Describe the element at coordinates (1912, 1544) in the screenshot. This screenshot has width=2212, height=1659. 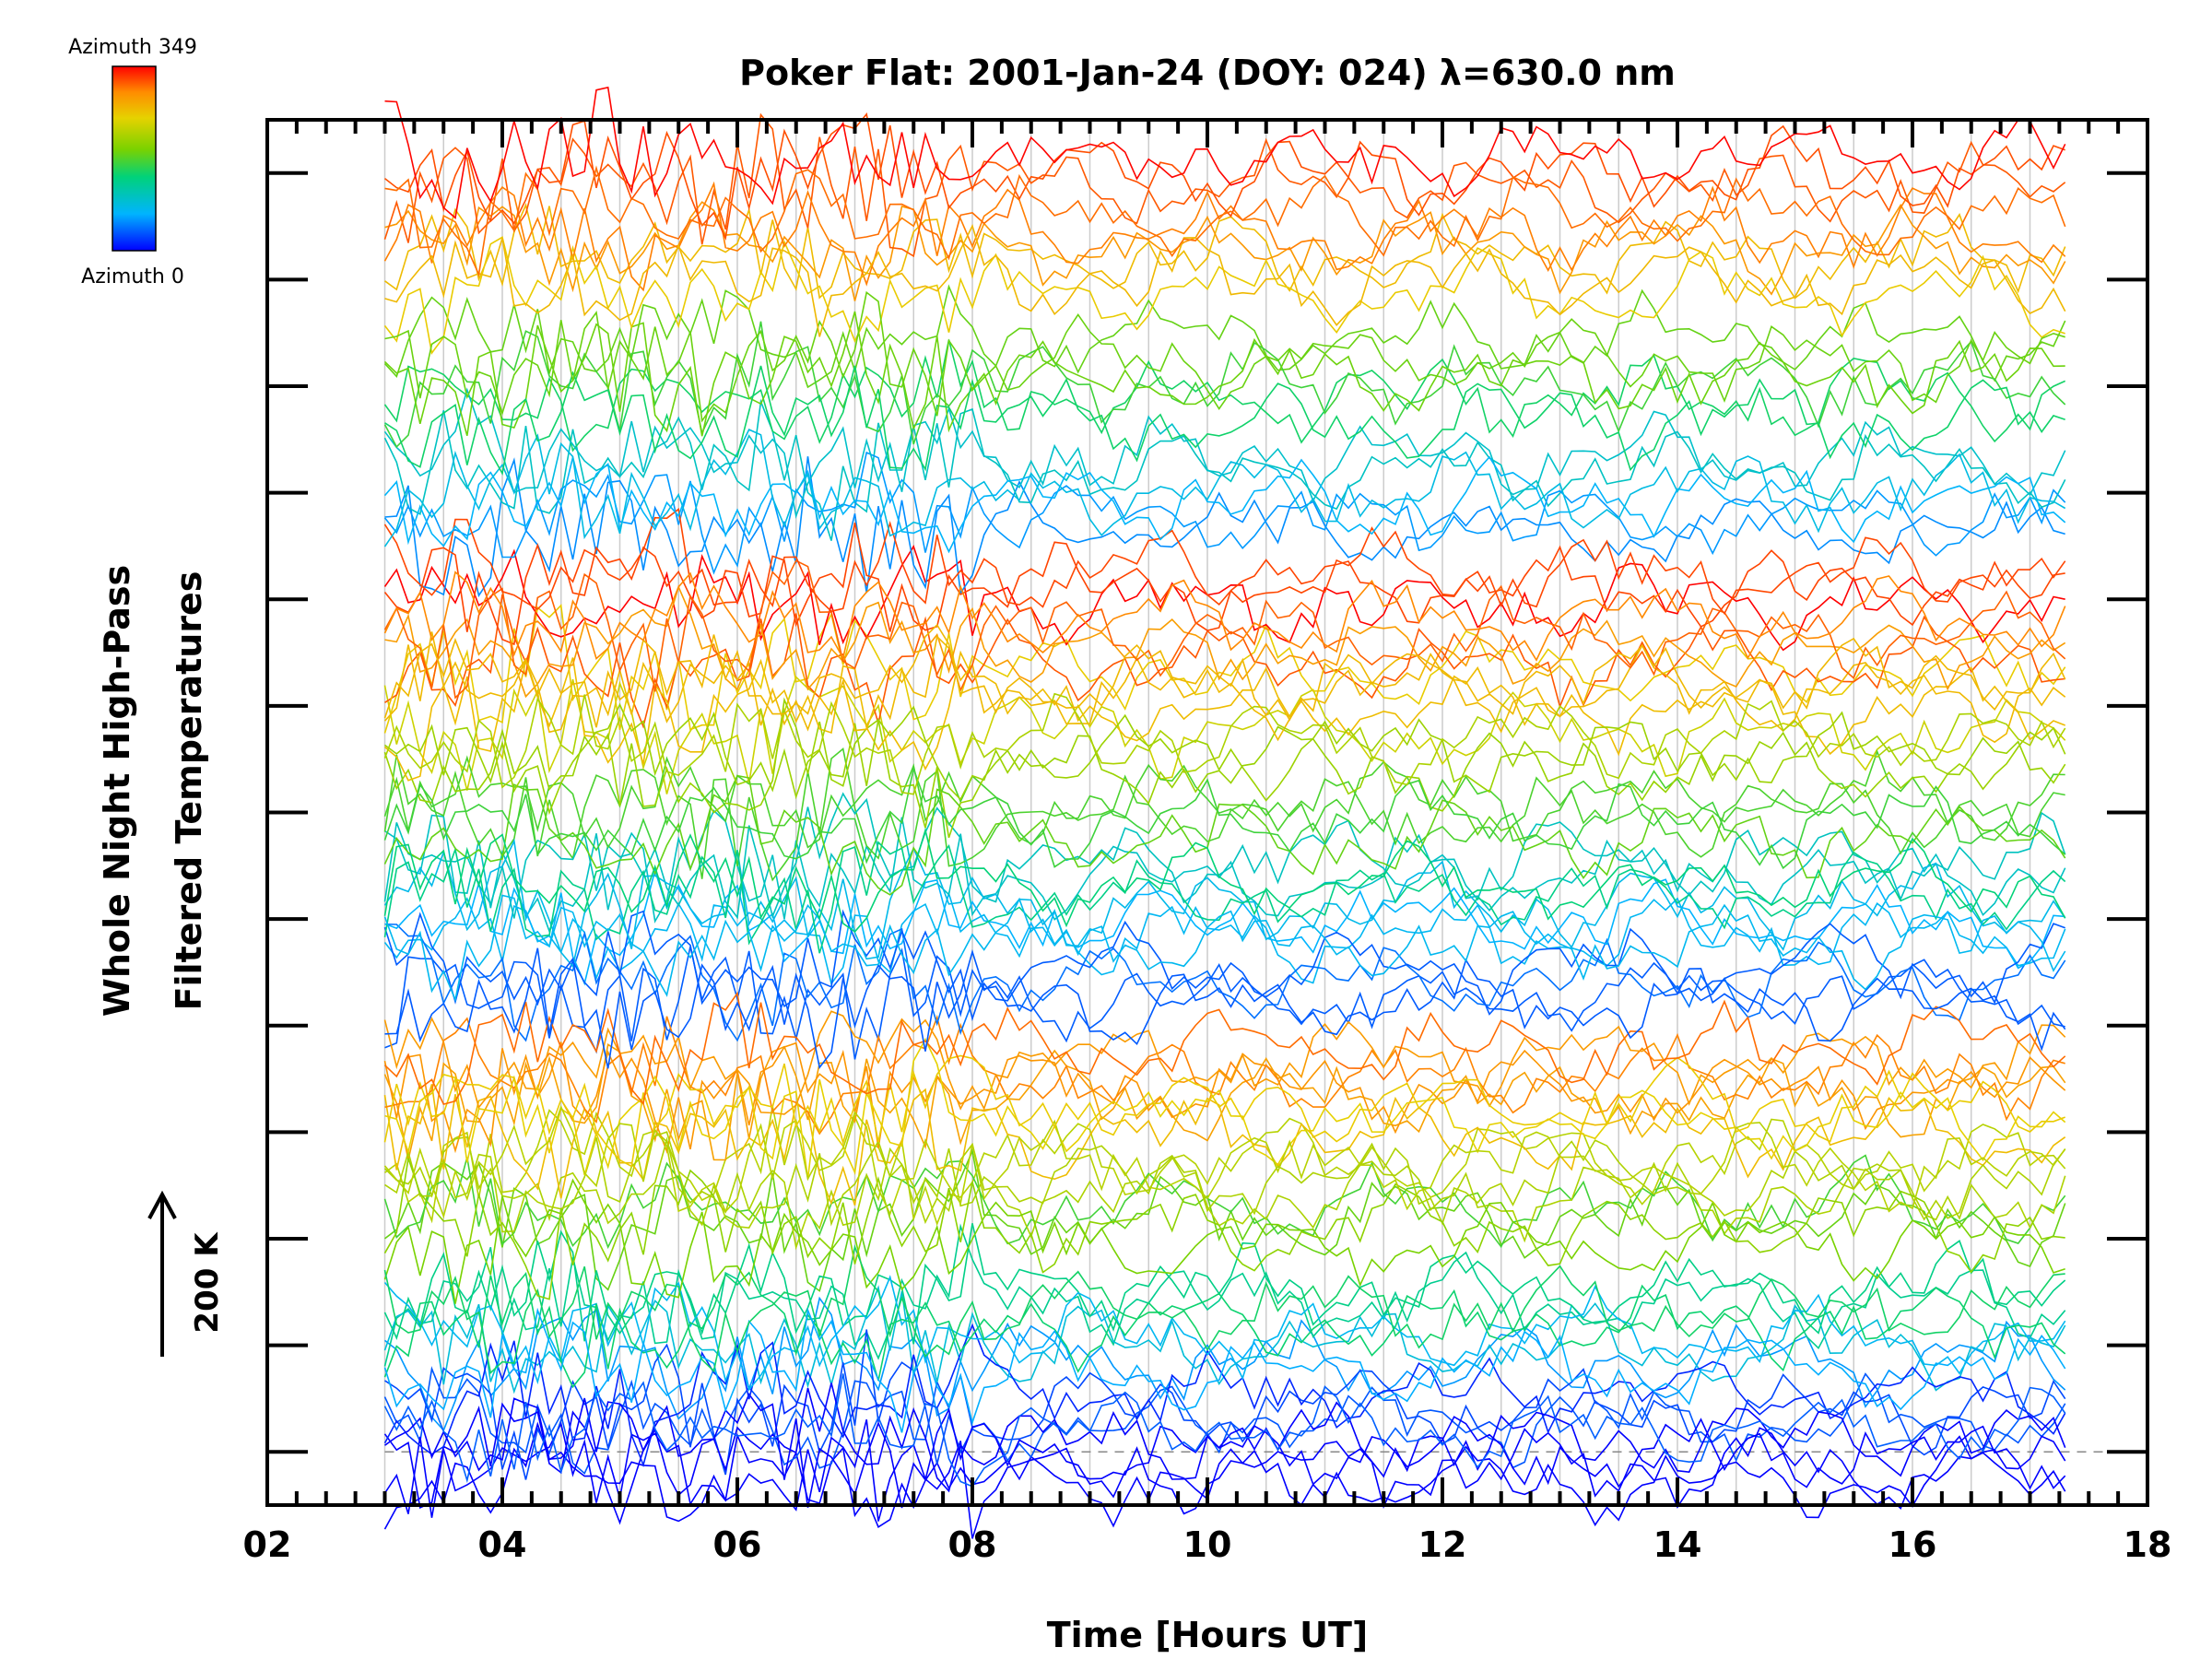
I see `x-tick-label: 16` at that location.